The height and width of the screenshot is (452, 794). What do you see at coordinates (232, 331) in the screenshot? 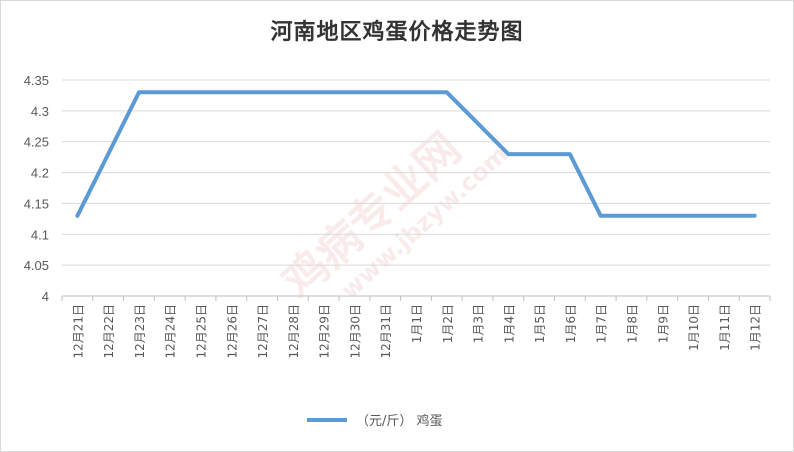
I see `x-tick-label: 12月26日` at bounding box center [232, 331].